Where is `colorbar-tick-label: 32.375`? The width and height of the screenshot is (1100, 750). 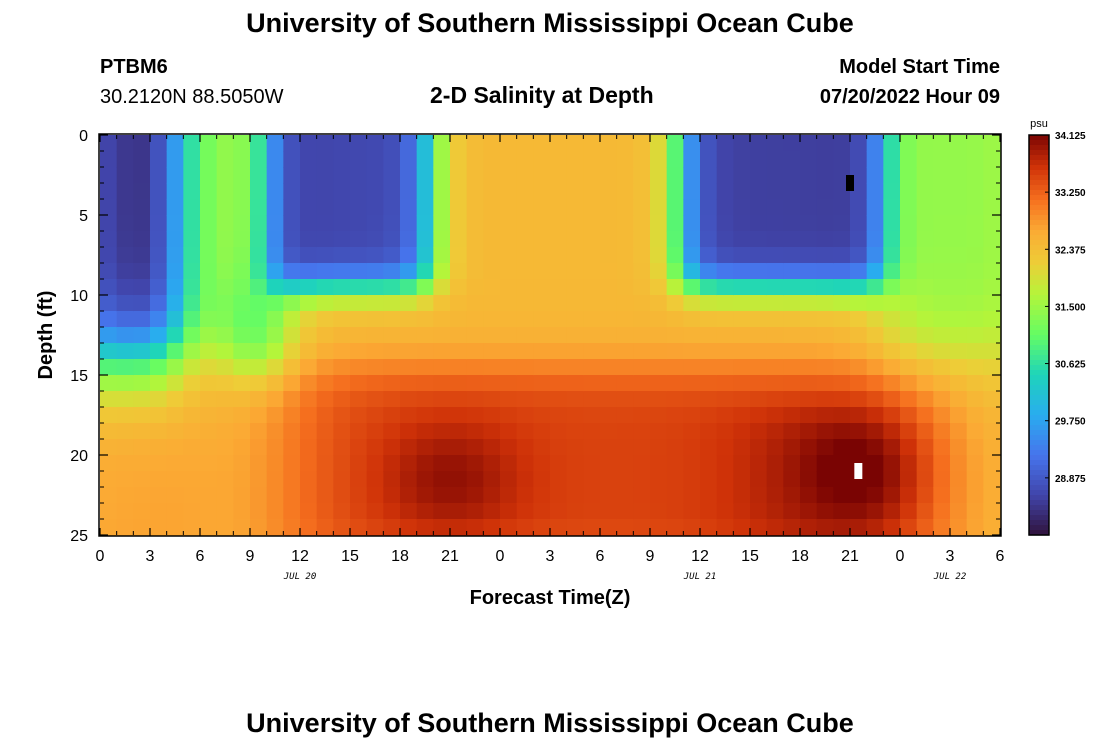 colorbar-tick-label: 32.375 is located at coordinates (1070, 250).